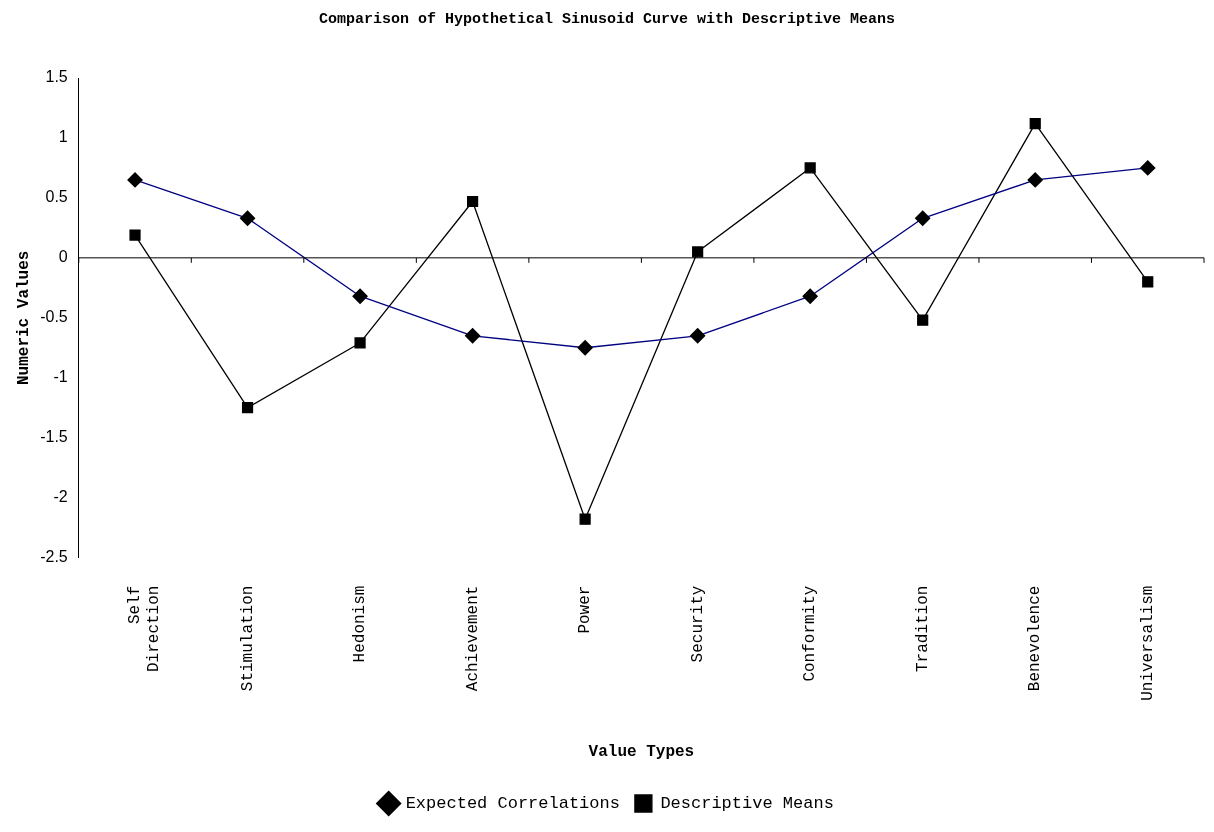 The height and width of the screenshot is (832, 1214). I want to click on y-tick-label: -2, so click(60, 497).